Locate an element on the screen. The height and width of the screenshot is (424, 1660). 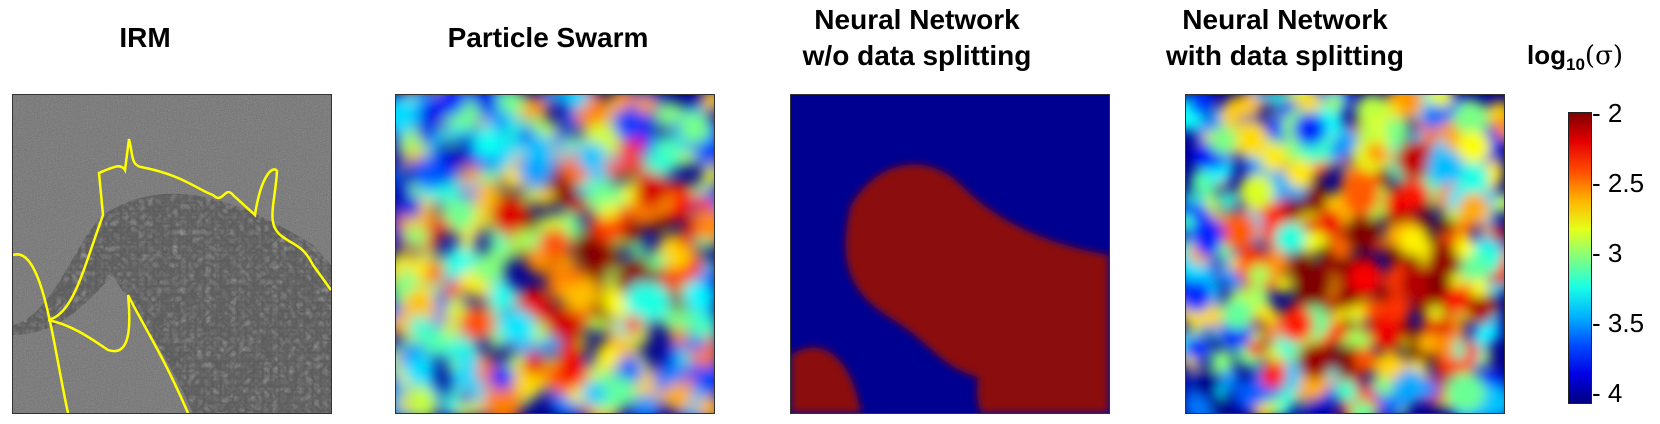
particle-swarm-svg is located at coordinates (555, 254).